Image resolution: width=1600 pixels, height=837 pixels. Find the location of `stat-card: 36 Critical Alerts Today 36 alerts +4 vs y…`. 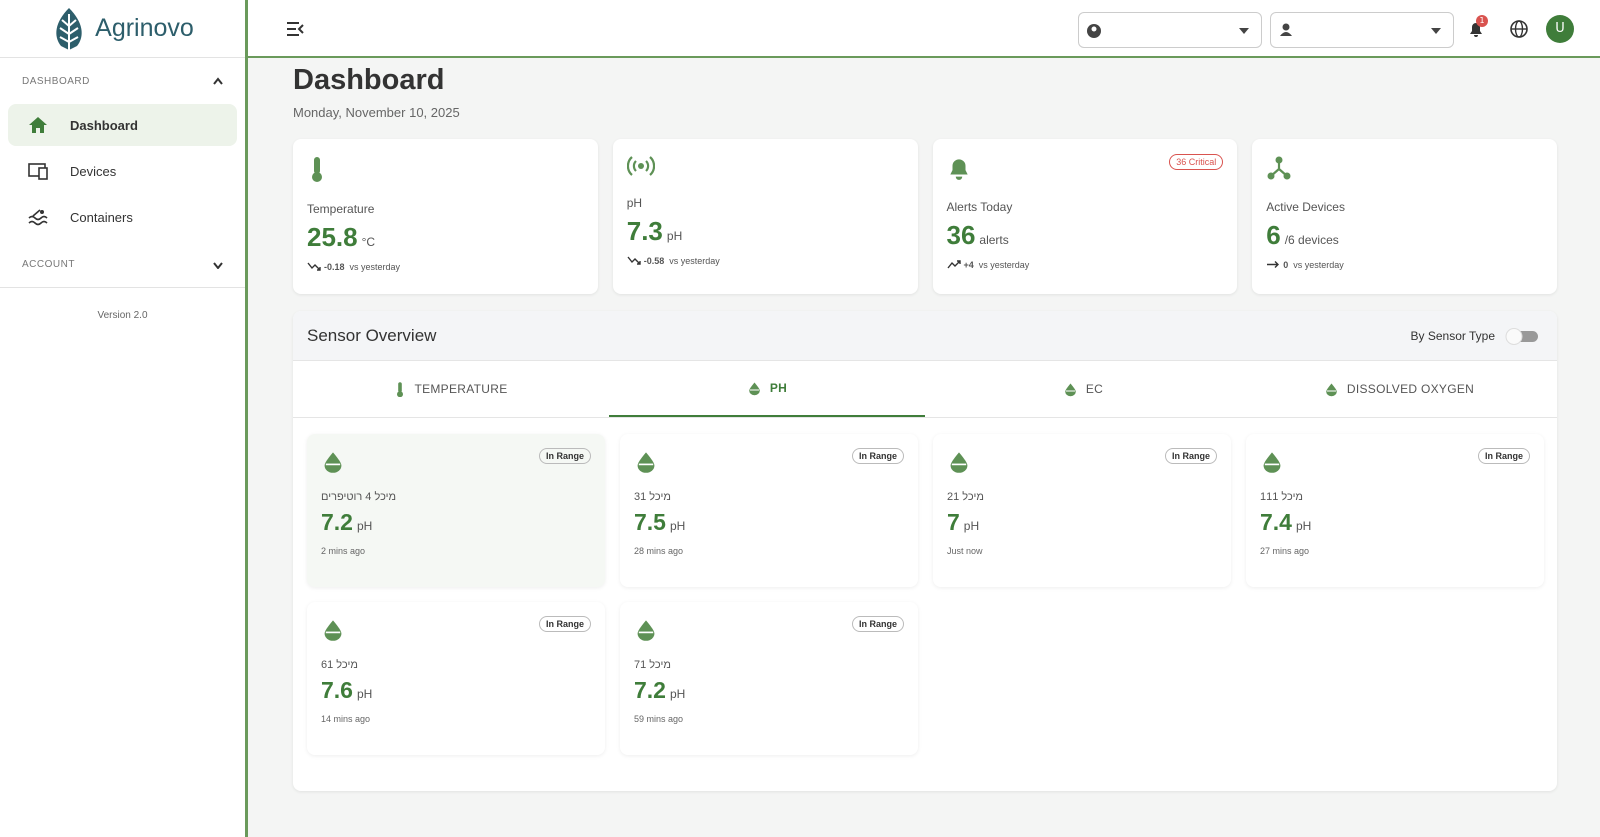

stat-card: 36 Critical Alerts Today 36 alerts +4 vs y… is located at coordinates (1085, 216).